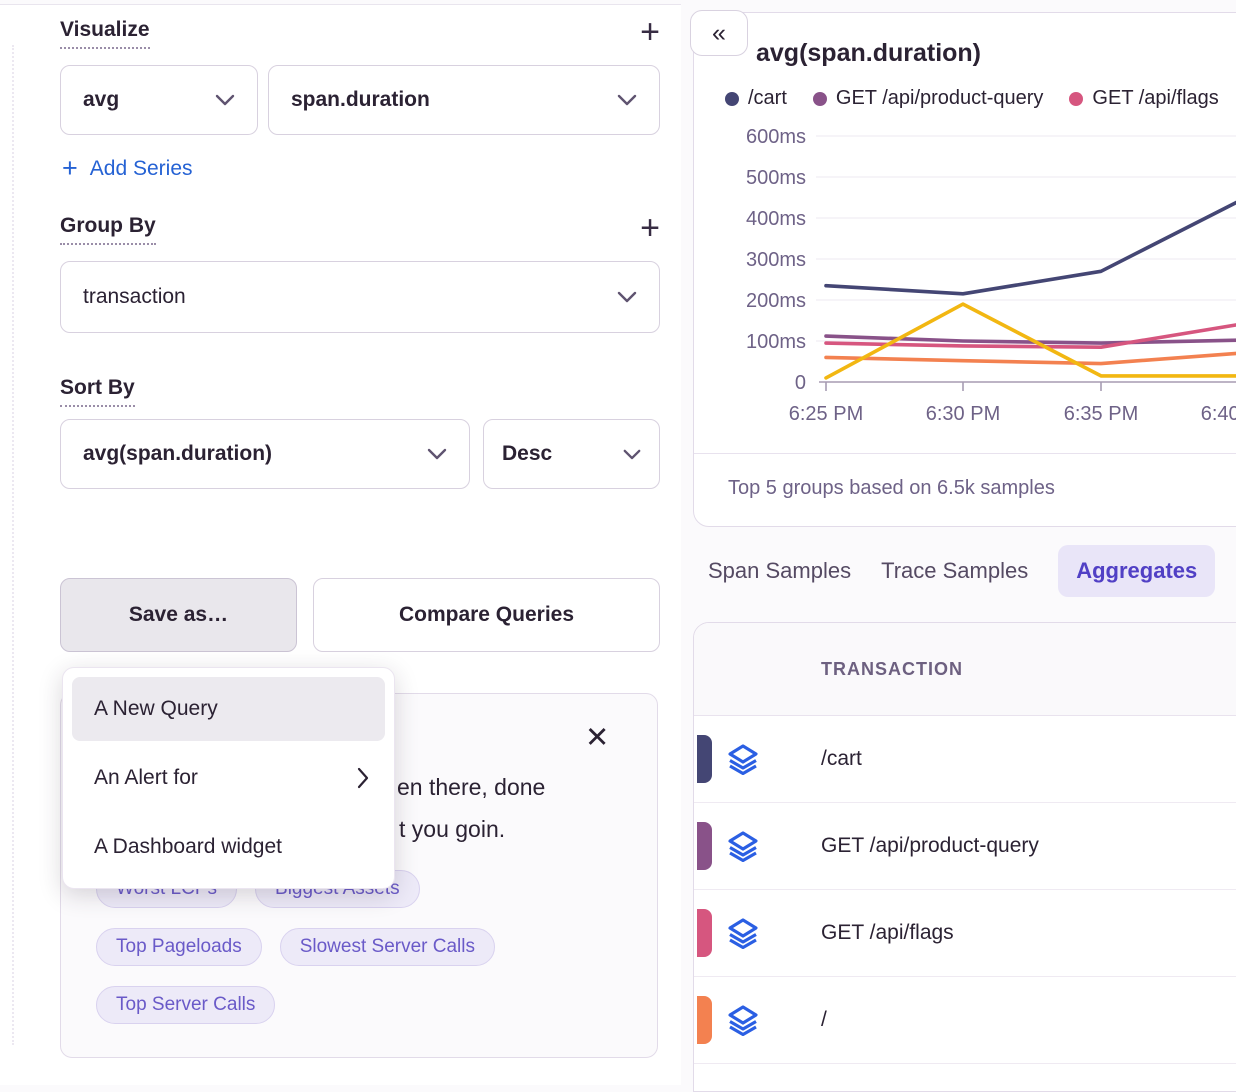 The image size is (1236, 1092). What do you see at coordinates (186, 1005) in the screenshot?
I see `suggested-query-chip-top-server-calls: Top Server Calls` at bounding box center [186, 1005].